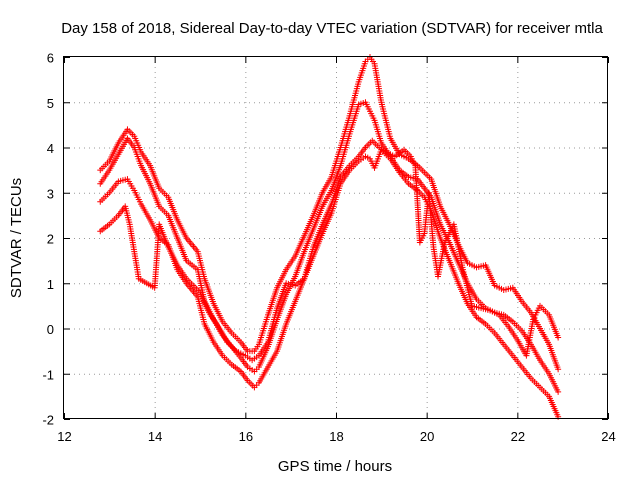 This screenshot has width=640, height=480. I want to click on y-tick-label: 1, so click(50, 284).